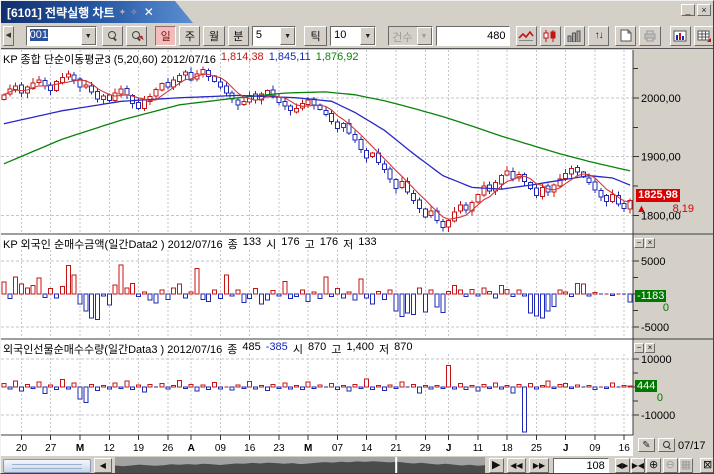 The image size is (714, 474). Describe the element at coordinates (168, 448) in the screenshot. I see `svg-text: 26` at that location.